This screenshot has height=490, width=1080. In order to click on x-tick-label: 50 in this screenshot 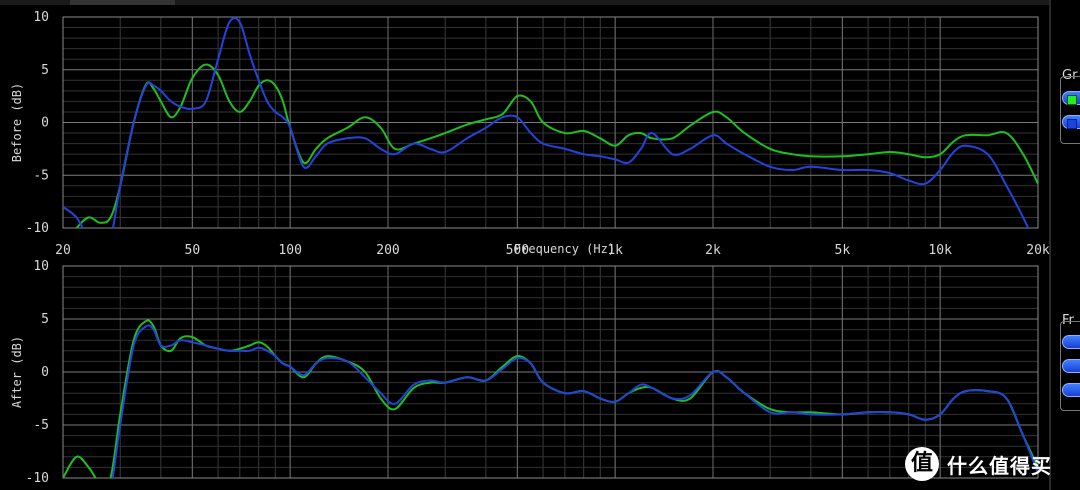, I will do `click(193, 250)`.